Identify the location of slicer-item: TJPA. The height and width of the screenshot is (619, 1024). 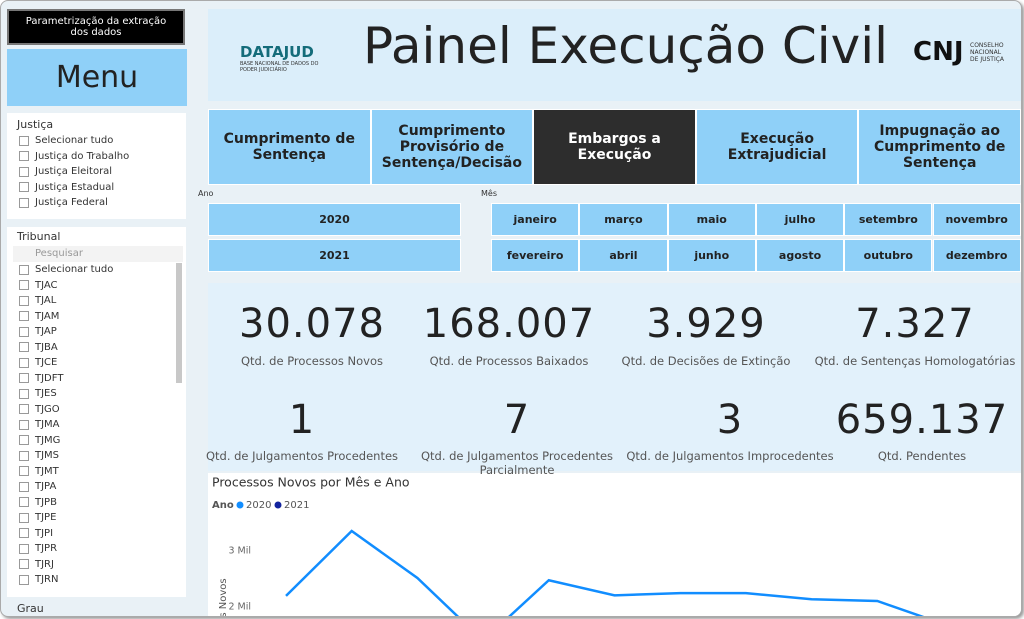
(37, 486).